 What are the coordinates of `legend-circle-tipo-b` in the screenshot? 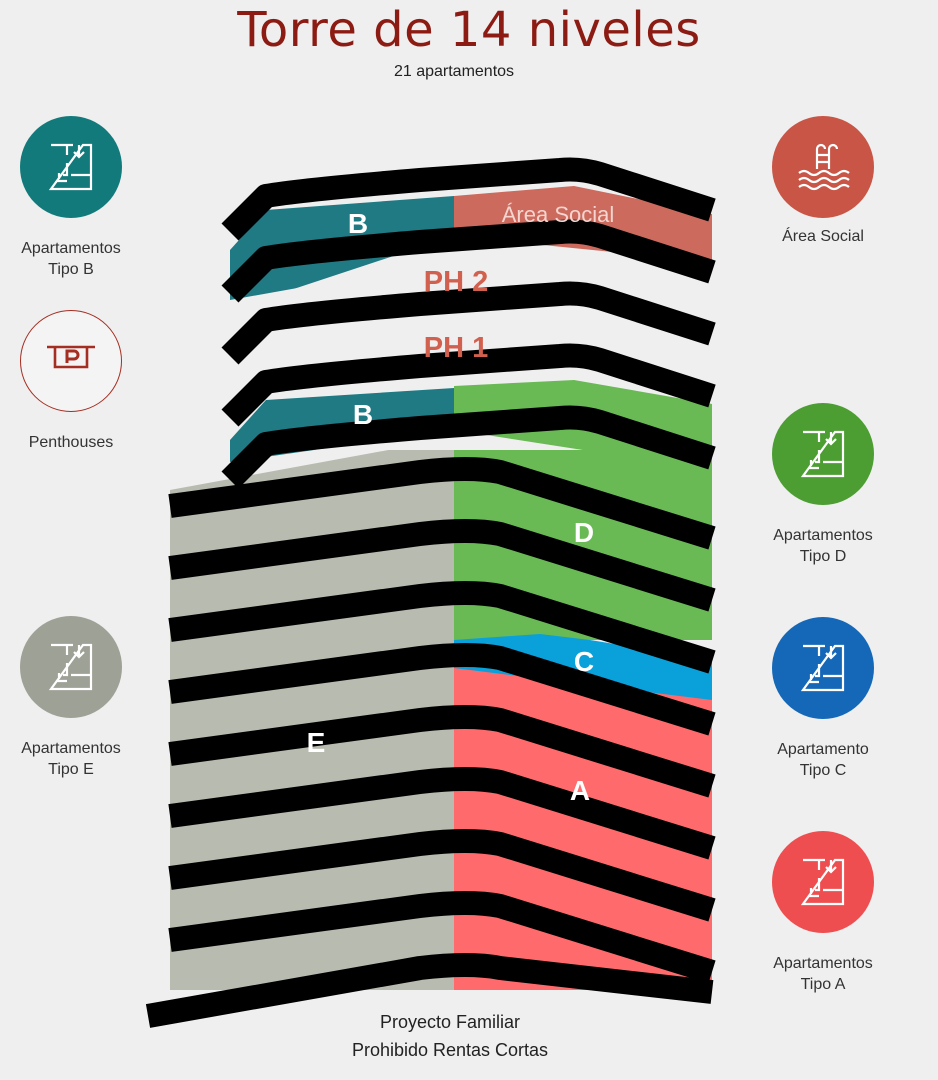 It's located at (71, 167).